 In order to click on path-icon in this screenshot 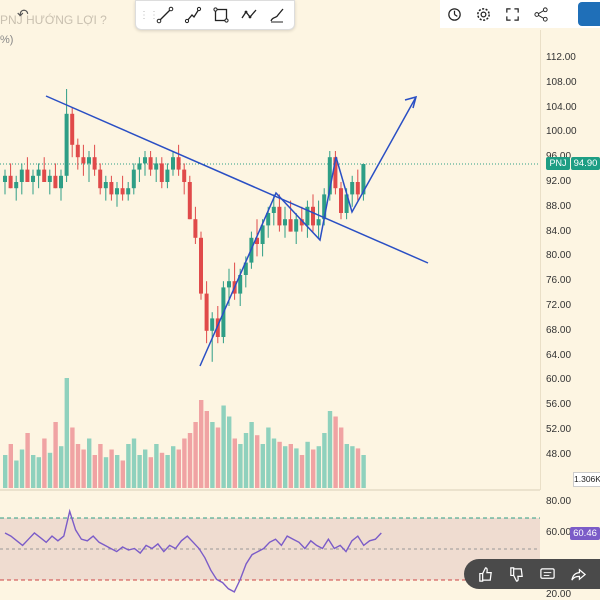, I will do `click(193, 15)`.